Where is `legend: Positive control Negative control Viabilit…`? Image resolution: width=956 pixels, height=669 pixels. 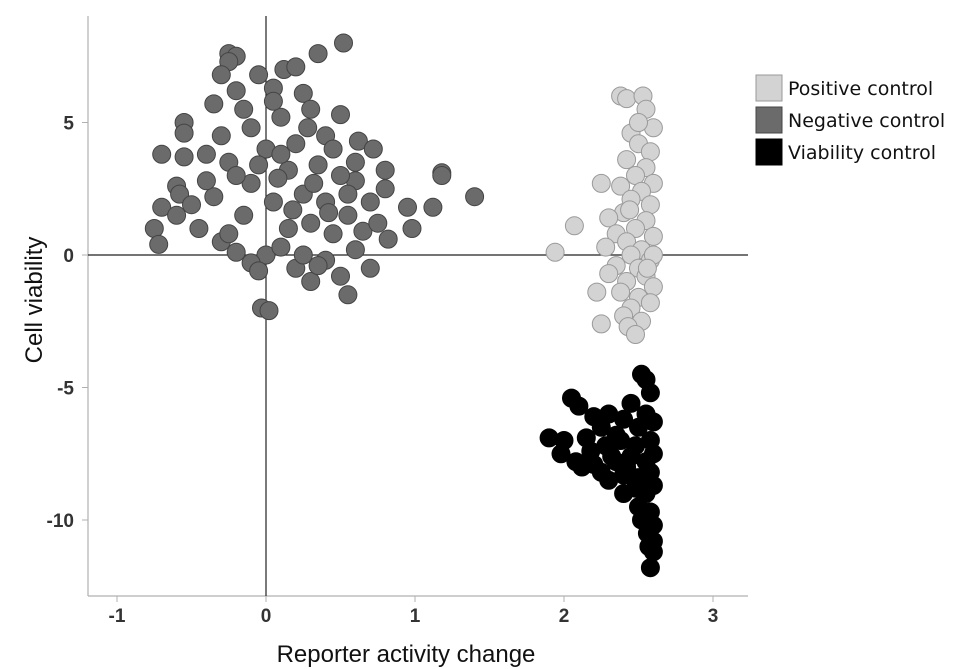
legend: Positive control Negative control Viabilit… is located at coordinates (850, 120).